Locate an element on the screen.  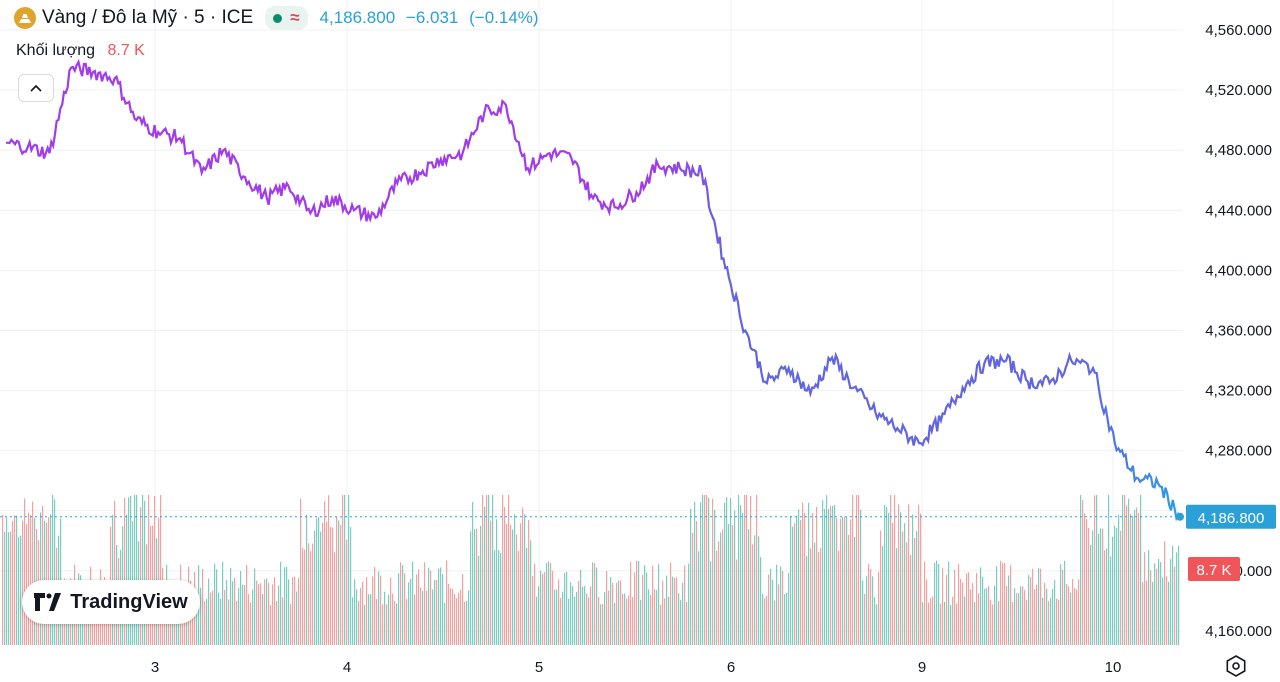
price-tick-label: 4,480.000 is located at coordinates (1238, 150).